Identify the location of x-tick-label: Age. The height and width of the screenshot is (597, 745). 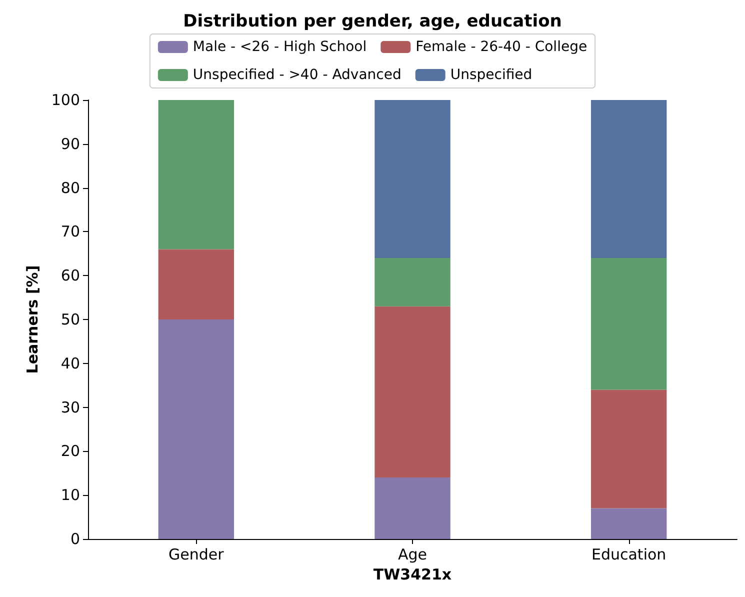
(413, 555).